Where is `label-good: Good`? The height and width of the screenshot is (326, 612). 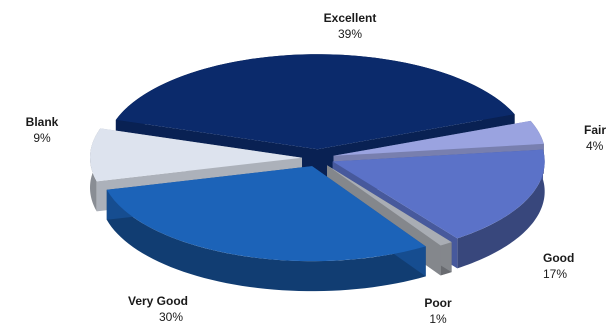
label-good: Good is located at coordinates (558, 258).